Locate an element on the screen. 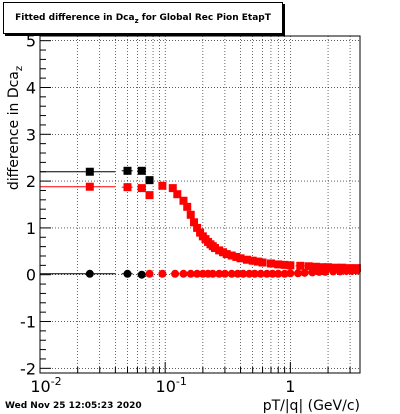 This screenshot has width=400, height=414. x-tick-label: 1 is located at coordinates (290, 386).